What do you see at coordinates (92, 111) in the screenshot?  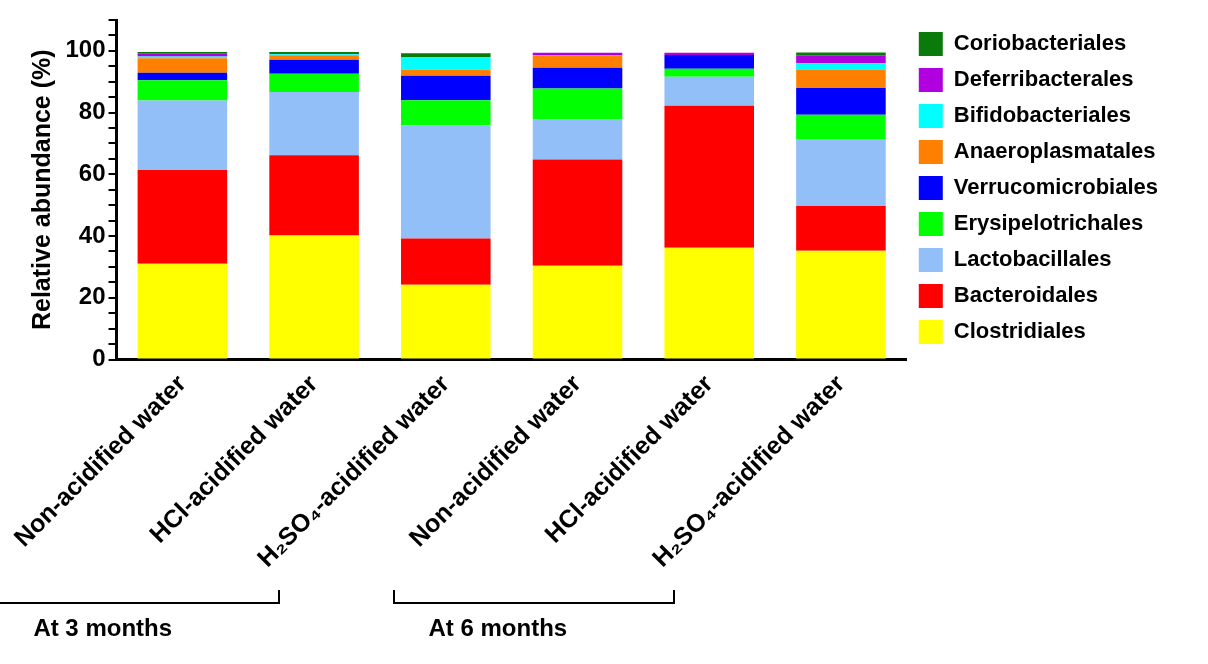 I see `y-tick-label: 80` at bounding box center [92, 111].